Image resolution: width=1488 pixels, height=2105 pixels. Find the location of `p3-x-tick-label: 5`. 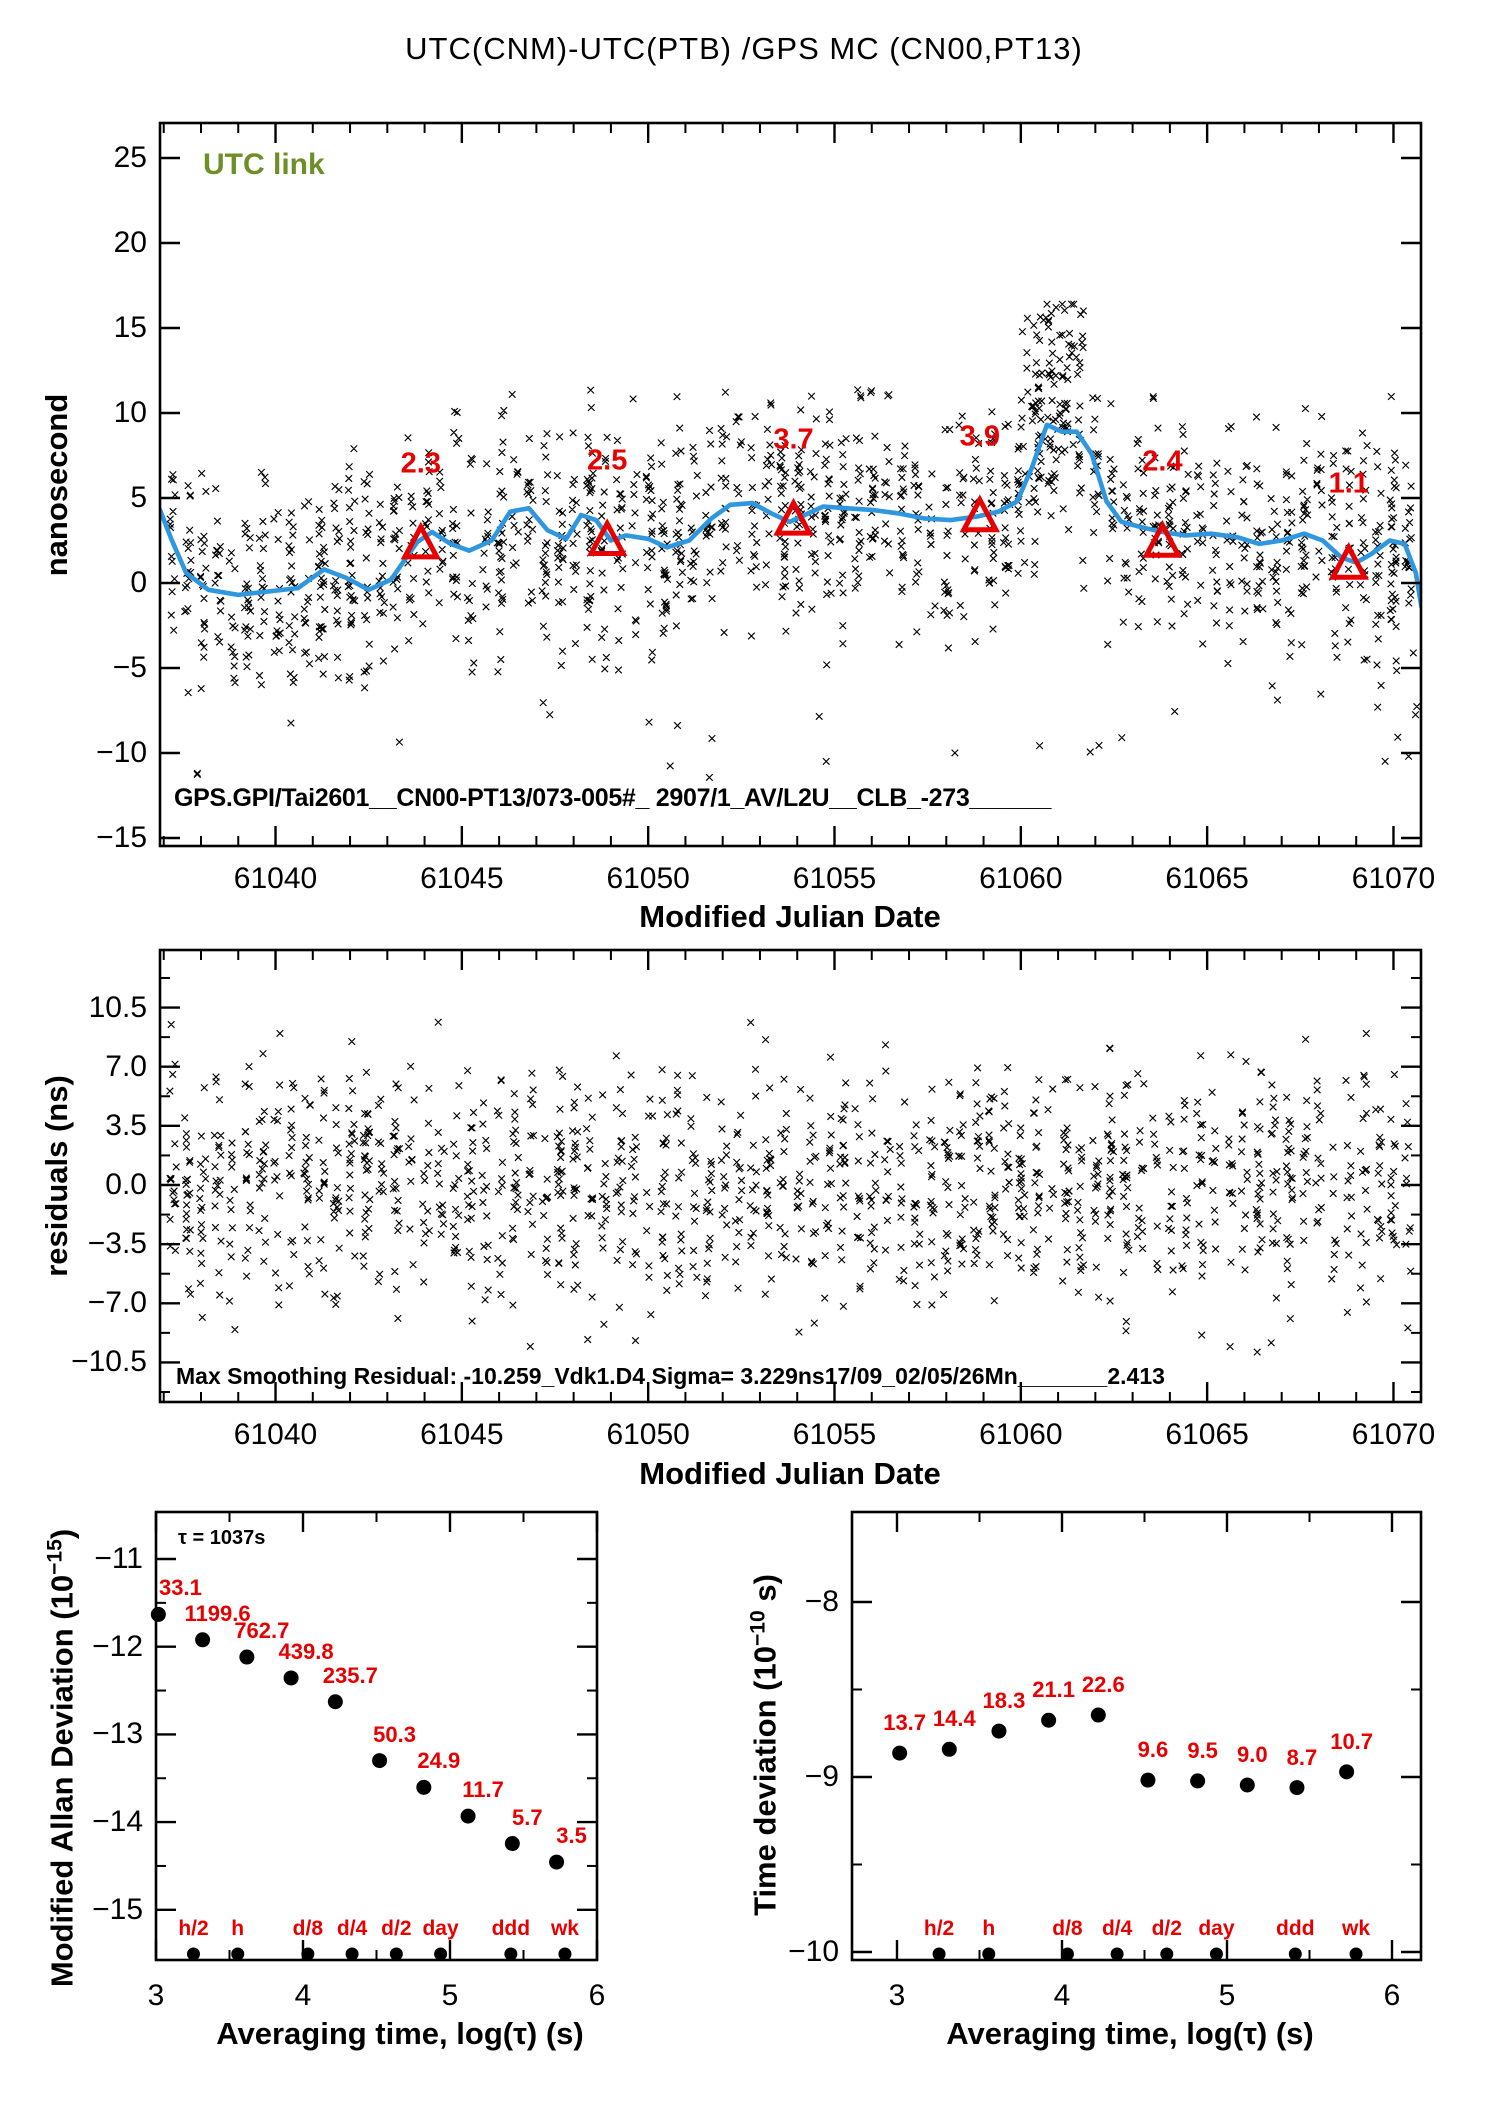

p3-x-tick-label: 5 is located at coordinates (450, 1995).